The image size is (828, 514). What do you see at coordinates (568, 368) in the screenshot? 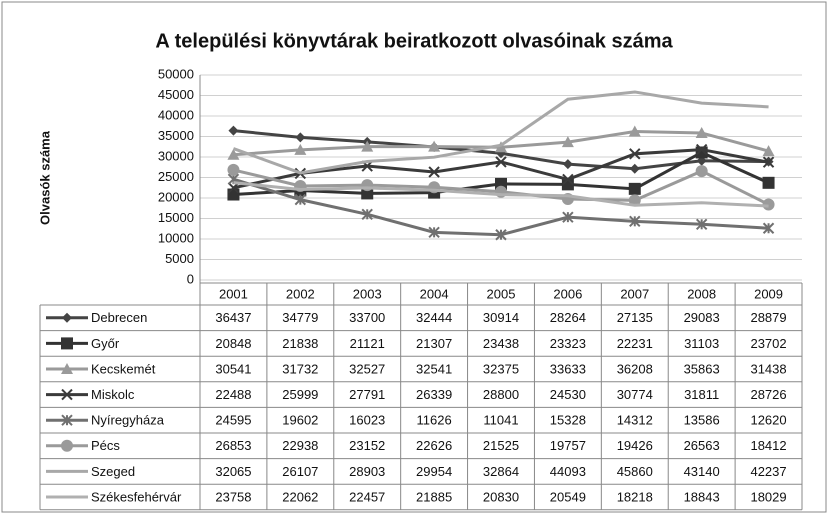
I see `table-value: 33633` at bounding box center [568, 368].